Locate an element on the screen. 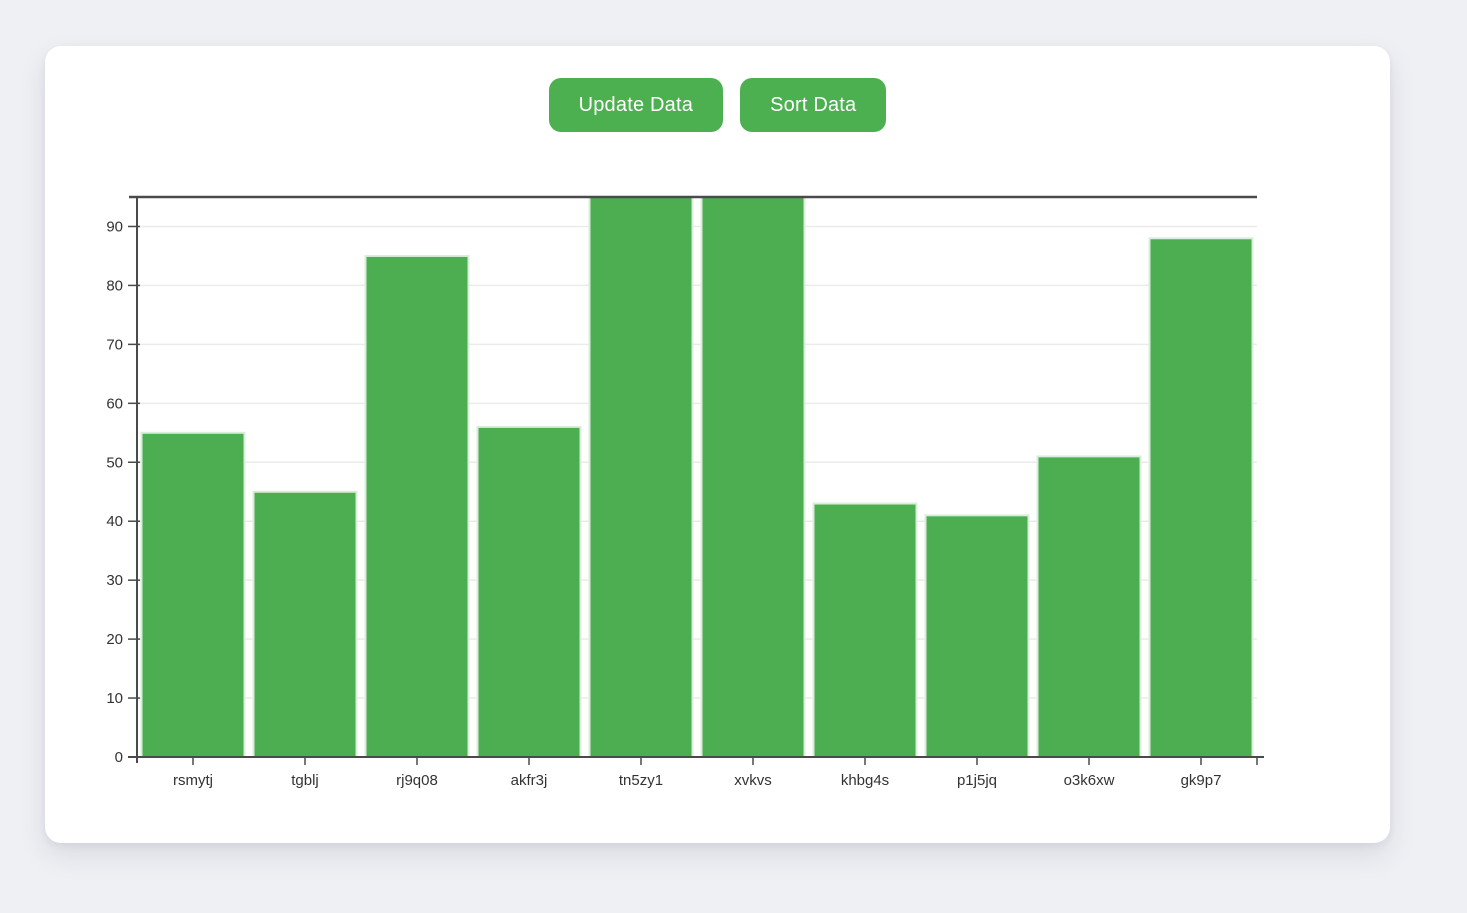  x-axis-label: rj9q08 is located at coordinates (417, 780).